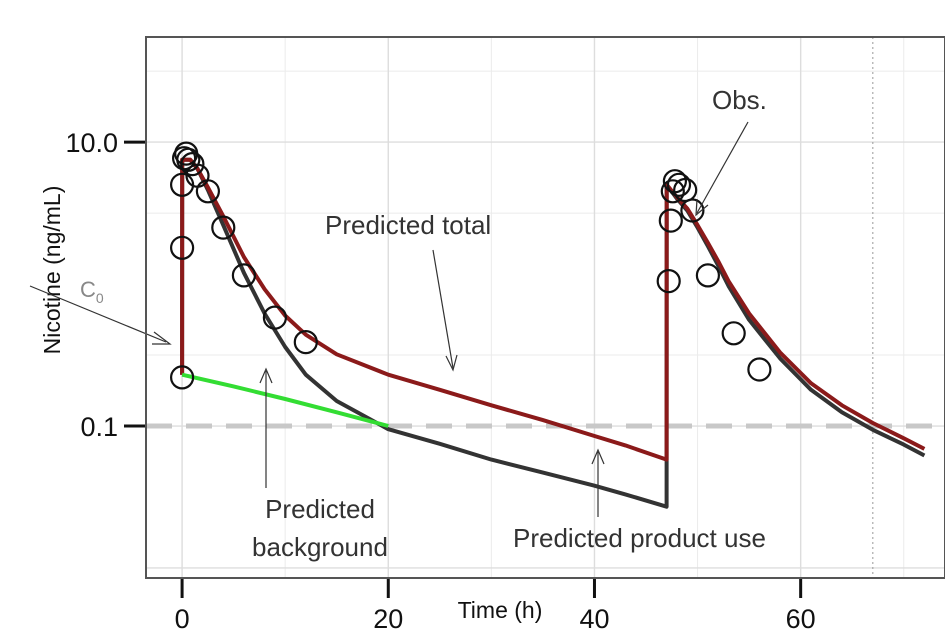 The image size is (945, 631). I want to click on x-tick-label-3: 60, so click(801, 617).